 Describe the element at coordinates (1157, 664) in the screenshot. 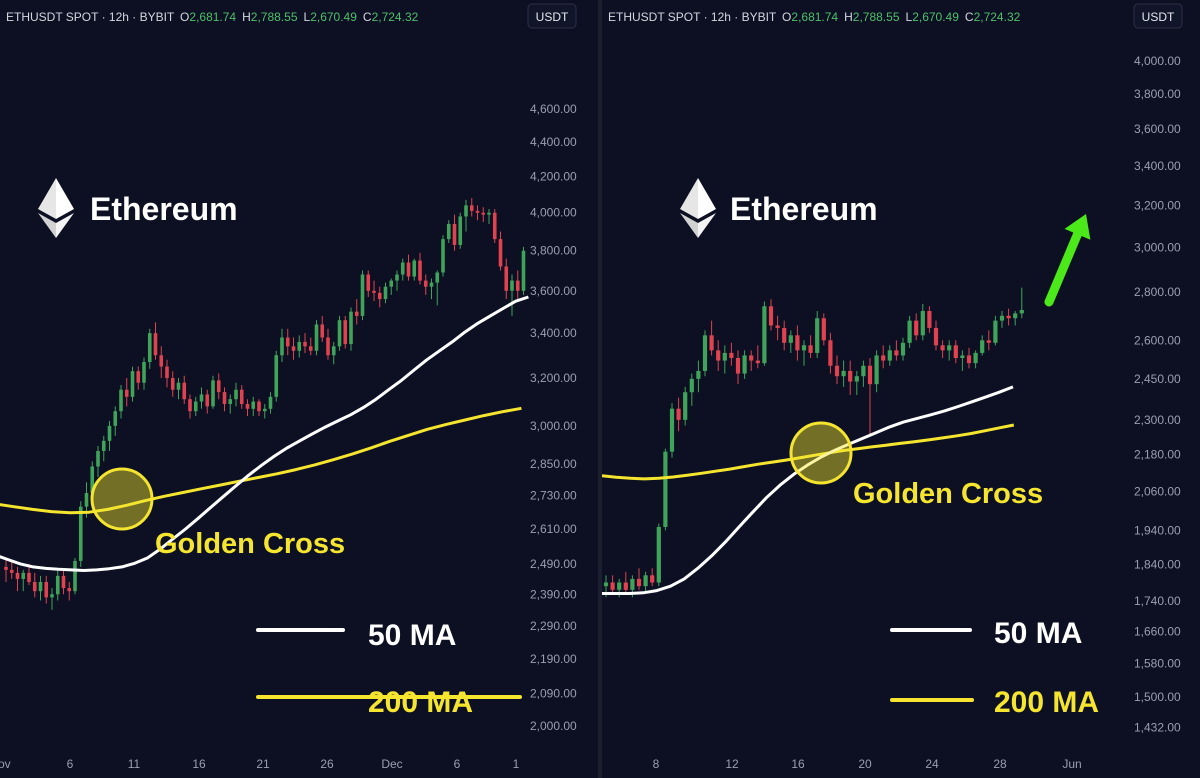

I see `y-tick-label: 1,580.00` at that location.